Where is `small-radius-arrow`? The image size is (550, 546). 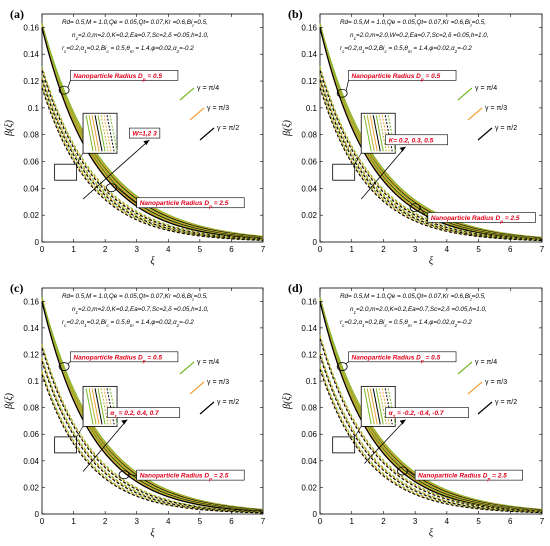
small-radius-arrow is located at coordinates (69, 84).